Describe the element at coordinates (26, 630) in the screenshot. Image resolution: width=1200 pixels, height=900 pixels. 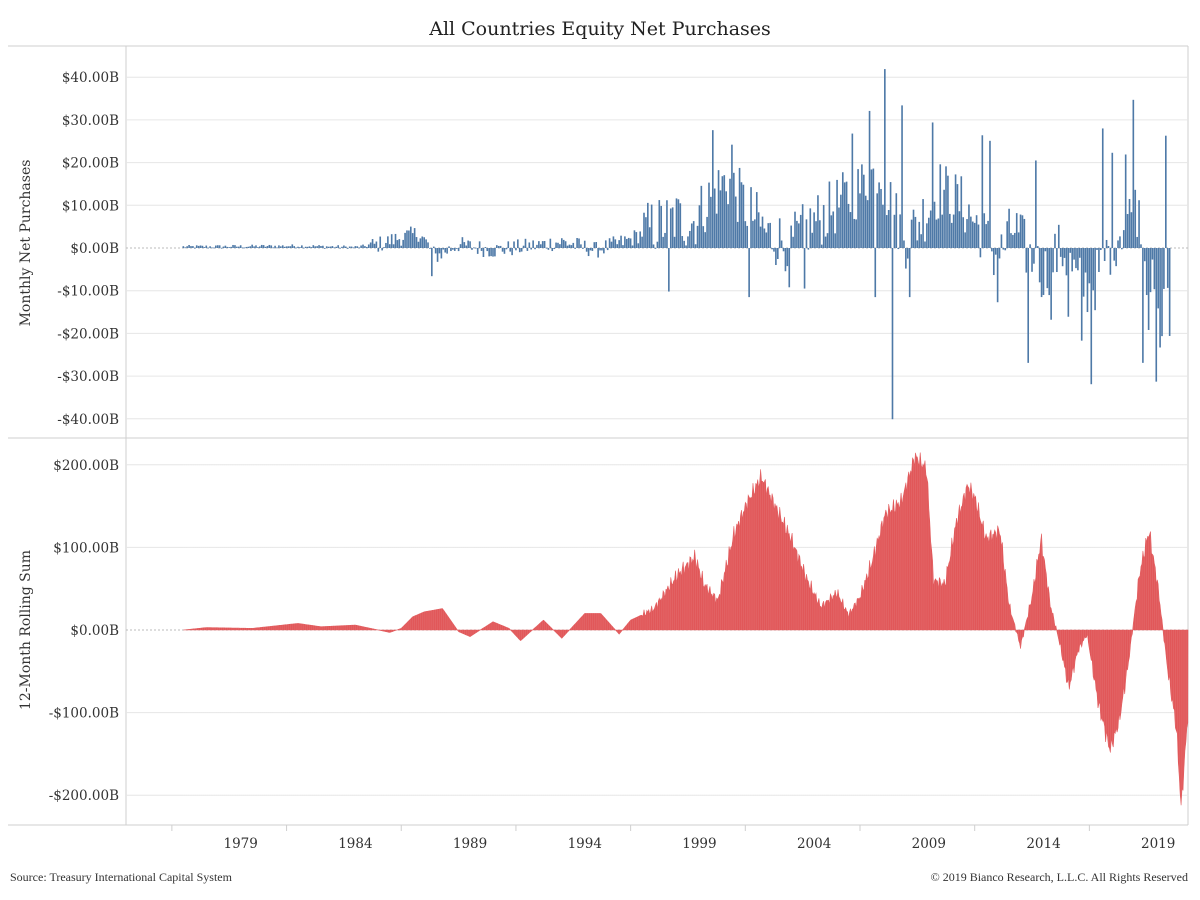
I see `bottom-y-axis-title: 12-Month Rolling Sum` at that location.